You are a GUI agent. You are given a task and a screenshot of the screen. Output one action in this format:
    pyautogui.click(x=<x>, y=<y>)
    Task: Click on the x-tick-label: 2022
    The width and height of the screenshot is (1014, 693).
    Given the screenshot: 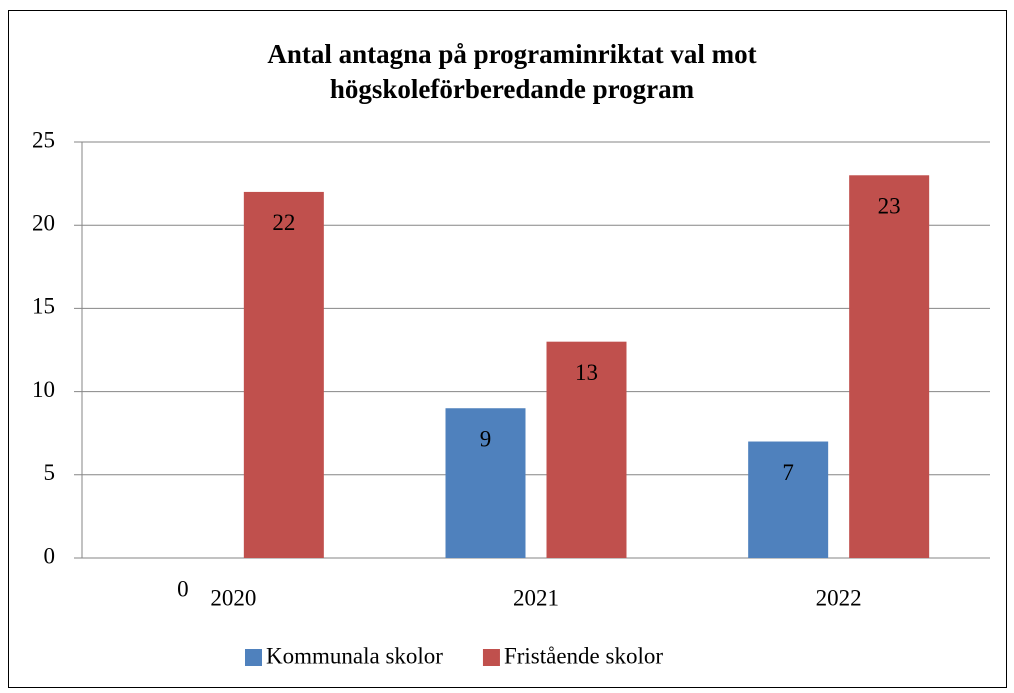 What is the action you would take?
    pyautogui.click(x=839, y=597)
    